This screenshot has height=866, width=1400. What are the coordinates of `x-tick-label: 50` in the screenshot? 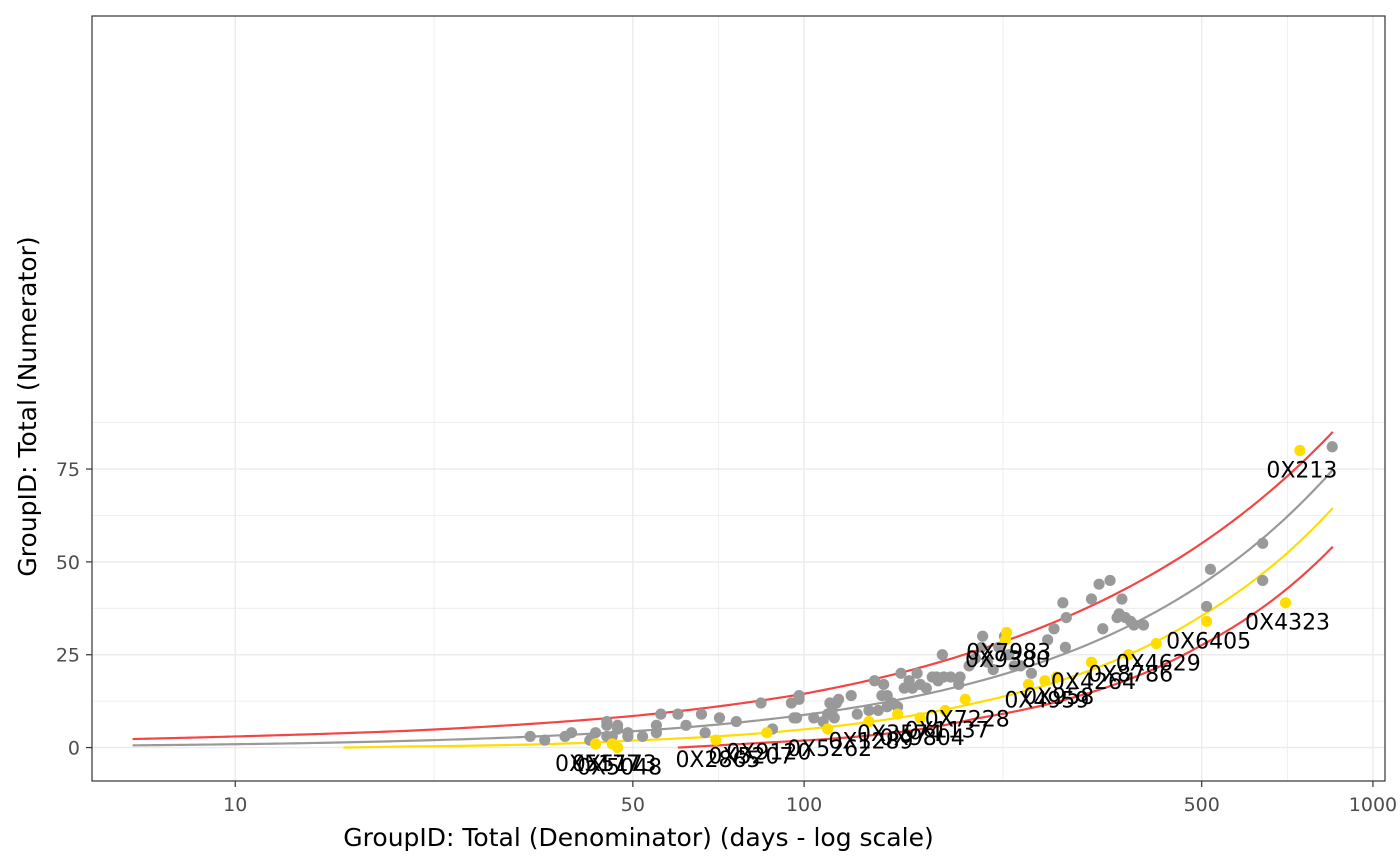 It's located at (633, 805).